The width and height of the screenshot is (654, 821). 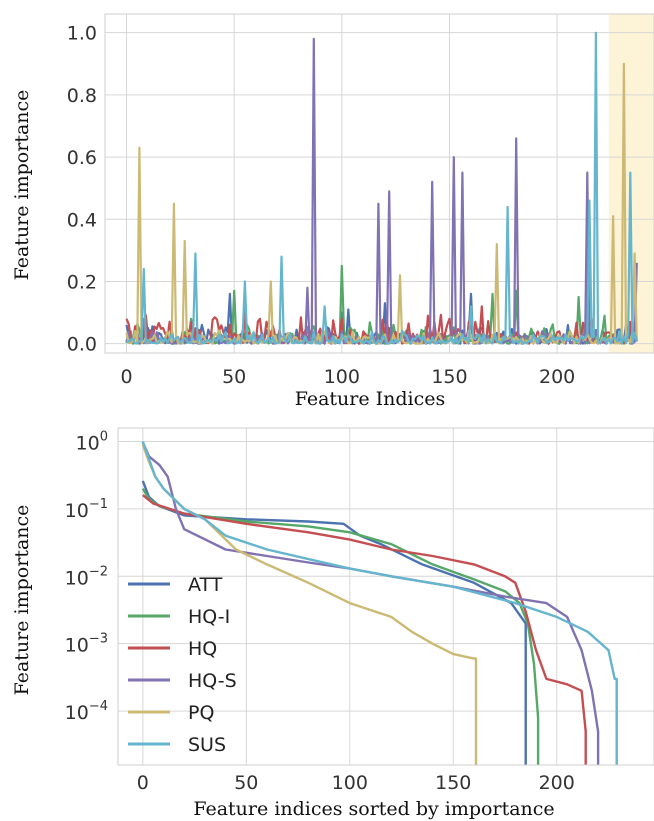 I want to click on y-tick-label: 0.2, so click(x=82, y=282).